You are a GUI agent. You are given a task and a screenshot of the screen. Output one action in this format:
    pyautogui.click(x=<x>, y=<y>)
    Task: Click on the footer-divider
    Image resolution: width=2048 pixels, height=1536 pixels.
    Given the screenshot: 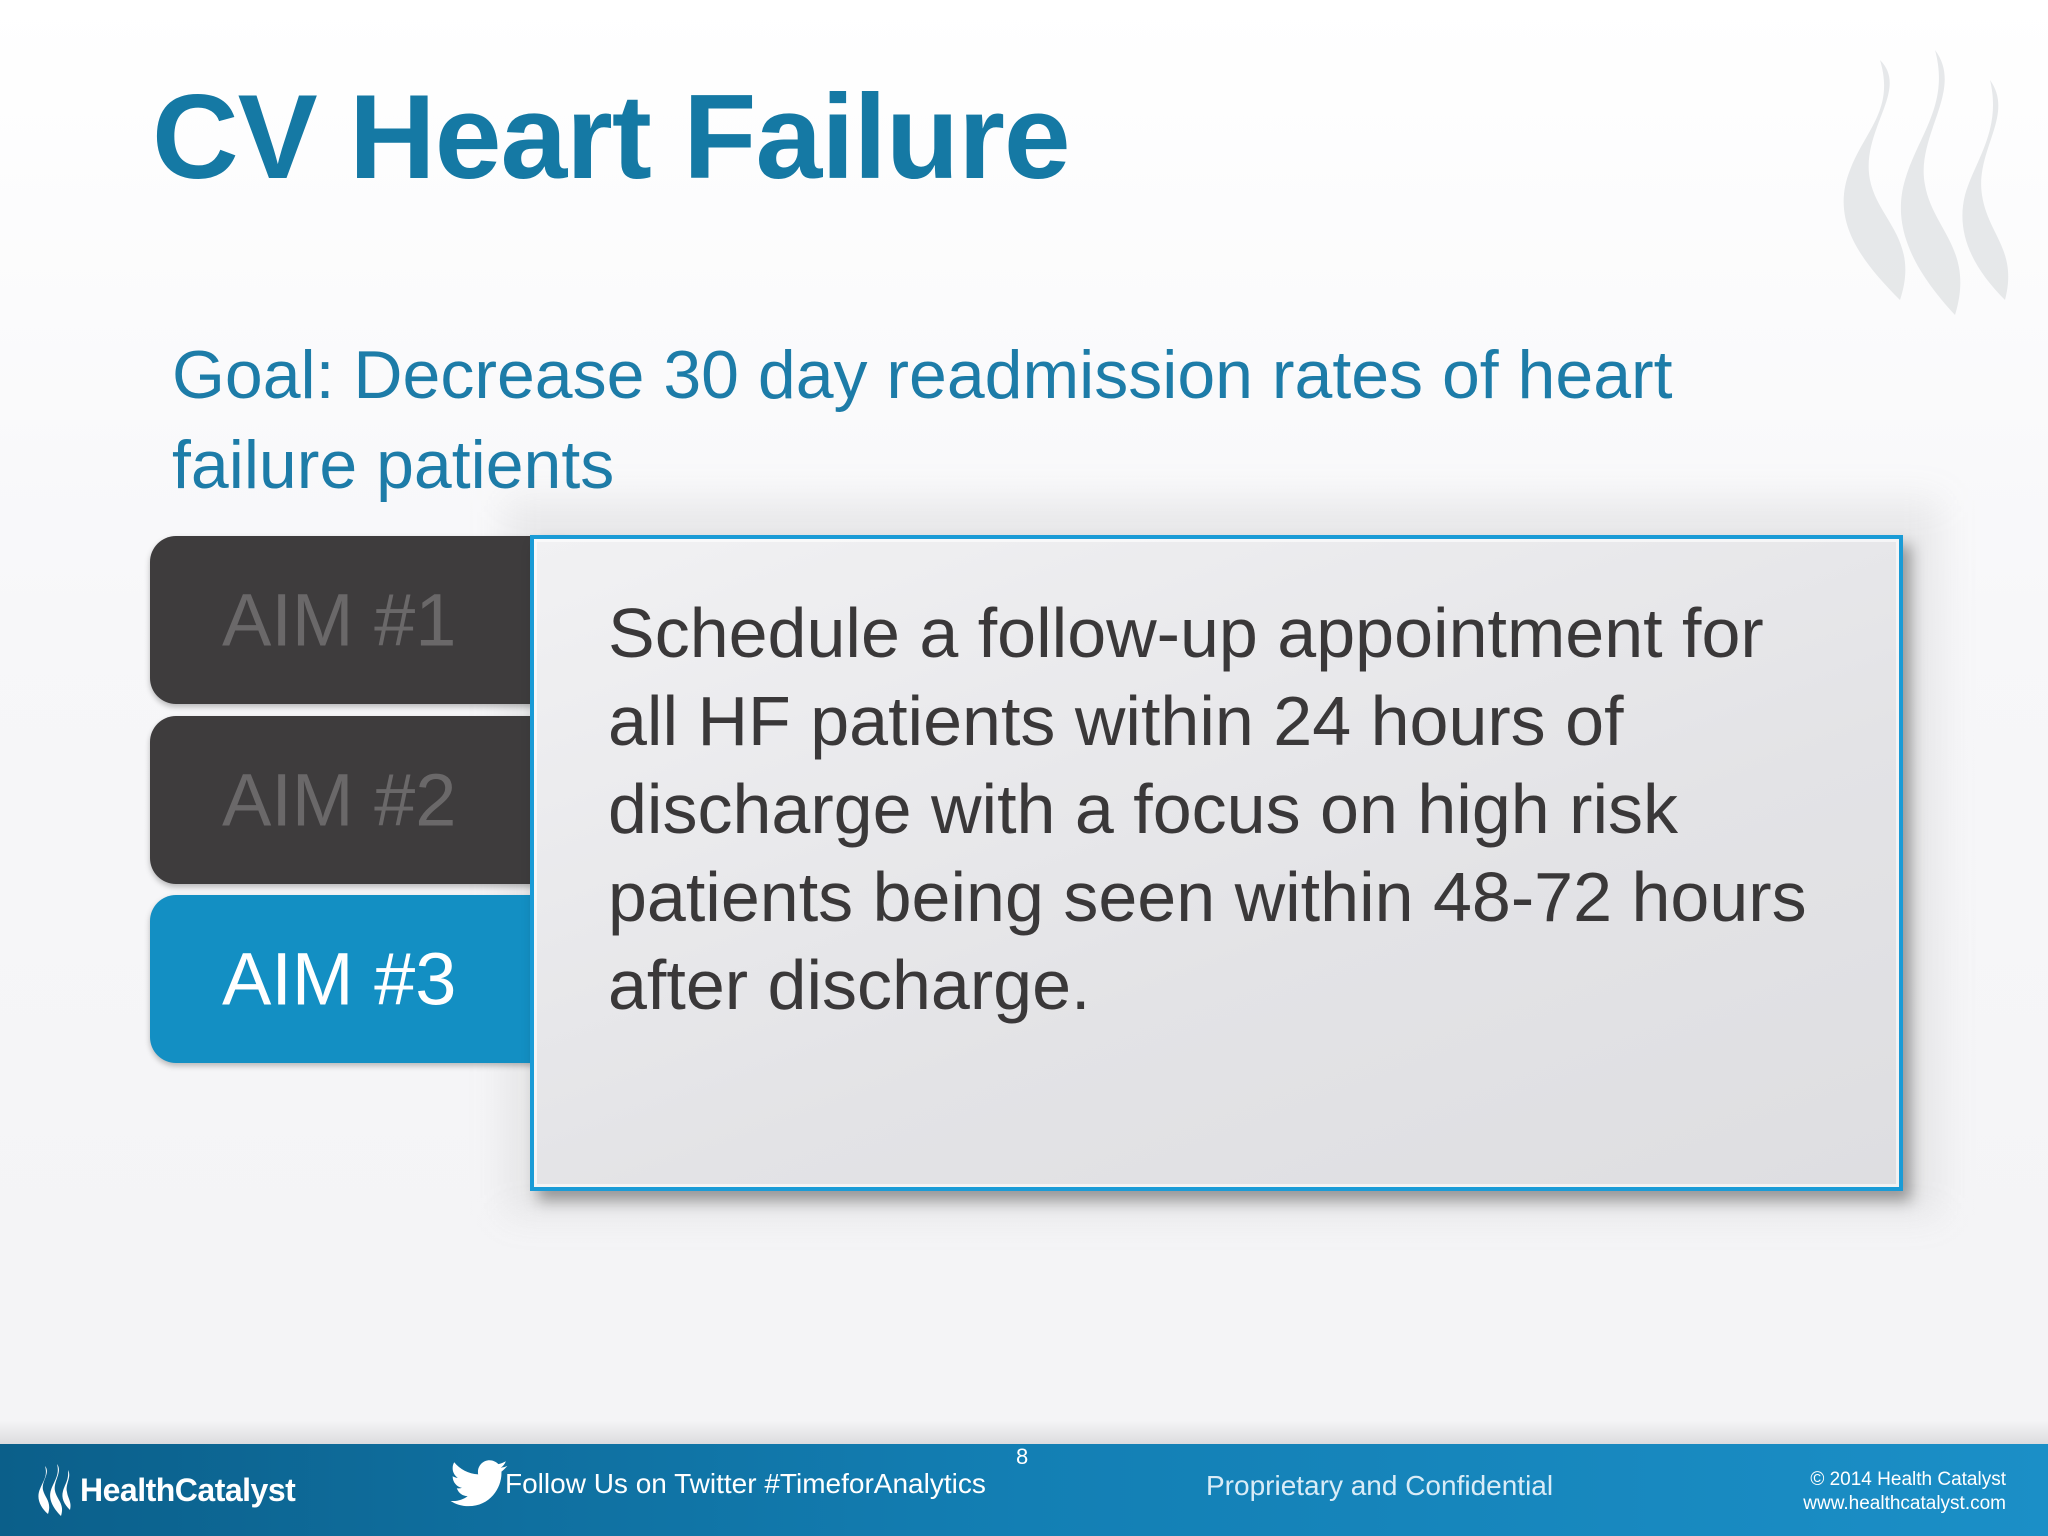 What is the action you would take?
    pyautogui.click(x=1024, y=1432)
    